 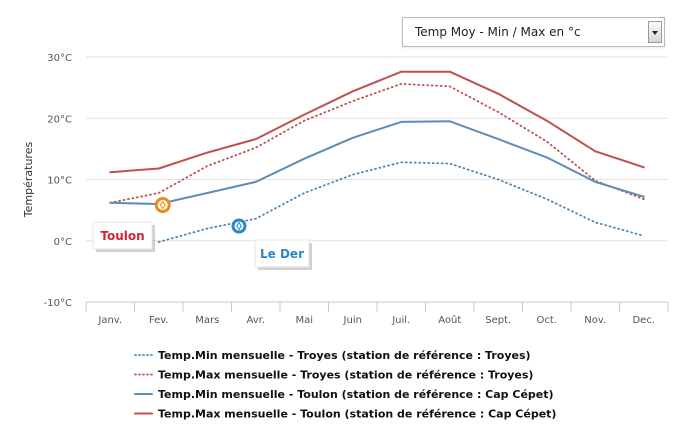 I want to click on x-tick-label: Avr., so click(x=255, y=320).